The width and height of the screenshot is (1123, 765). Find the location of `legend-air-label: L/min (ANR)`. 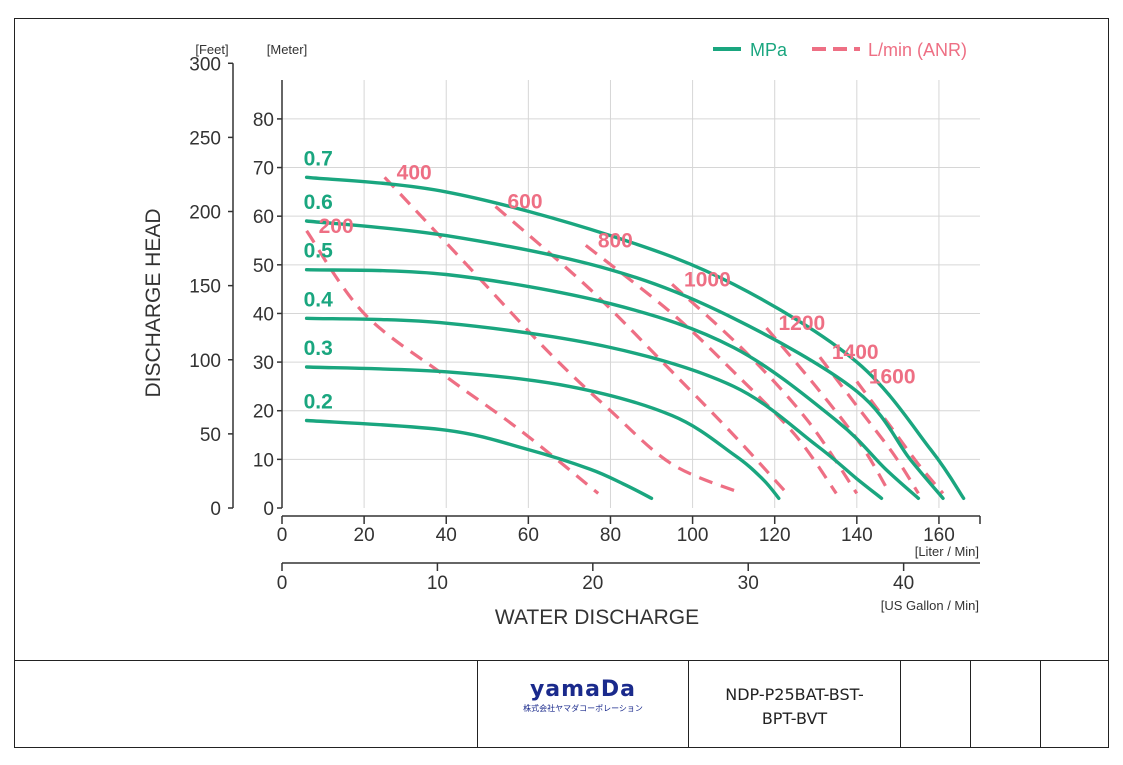

legend-air-label: L/min (ANR) is located at coordinates (917, 50).